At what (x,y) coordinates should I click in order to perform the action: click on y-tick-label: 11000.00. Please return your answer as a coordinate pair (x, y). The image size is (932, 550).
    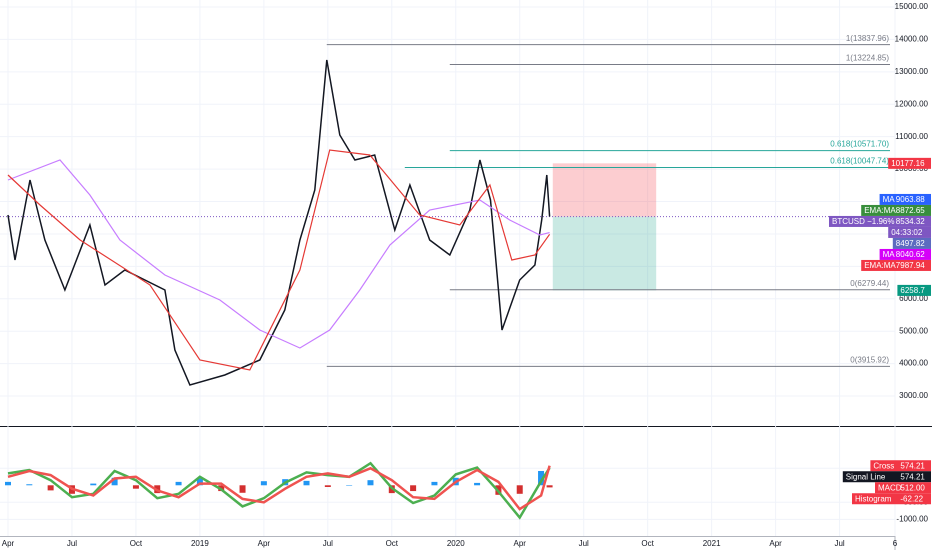
    Looking at the image, I should click on (911, 136).